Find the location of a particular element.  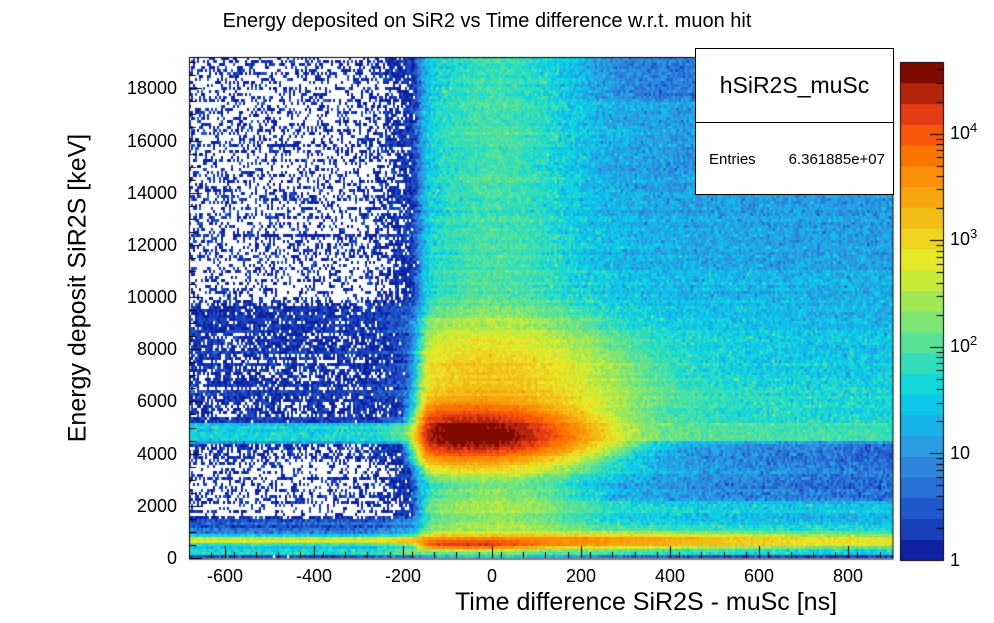

x-tick-label: -400 is located at coordinates (314, 576).